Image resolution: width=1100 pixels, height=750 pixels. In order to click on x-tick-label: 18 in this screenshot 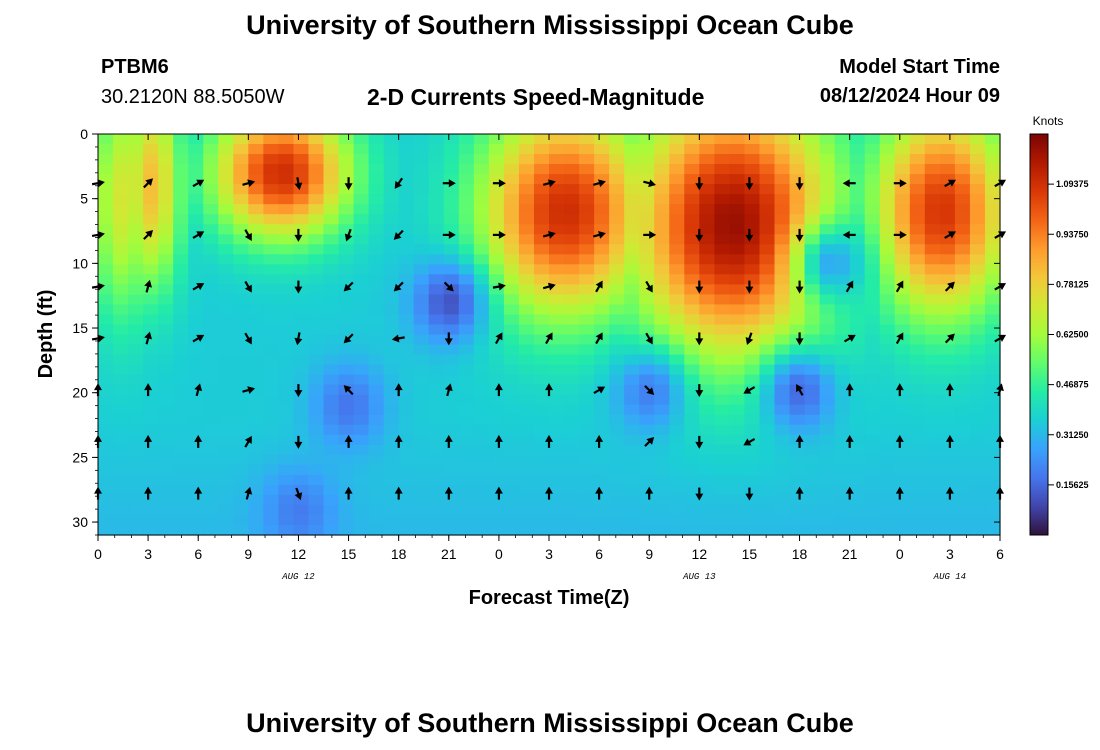, I will do `click(399, 554)`.